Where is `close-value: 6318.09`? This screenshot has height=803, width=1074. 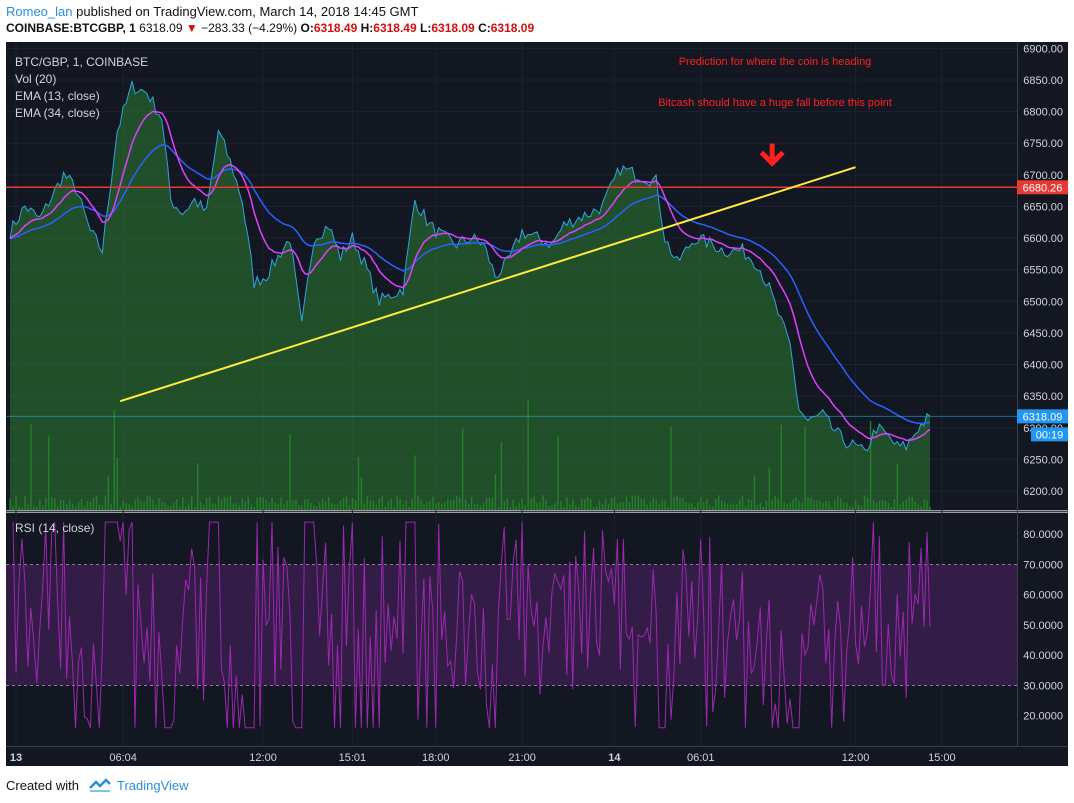 close-value: 6318.09 is located at coordinates (512, 28).